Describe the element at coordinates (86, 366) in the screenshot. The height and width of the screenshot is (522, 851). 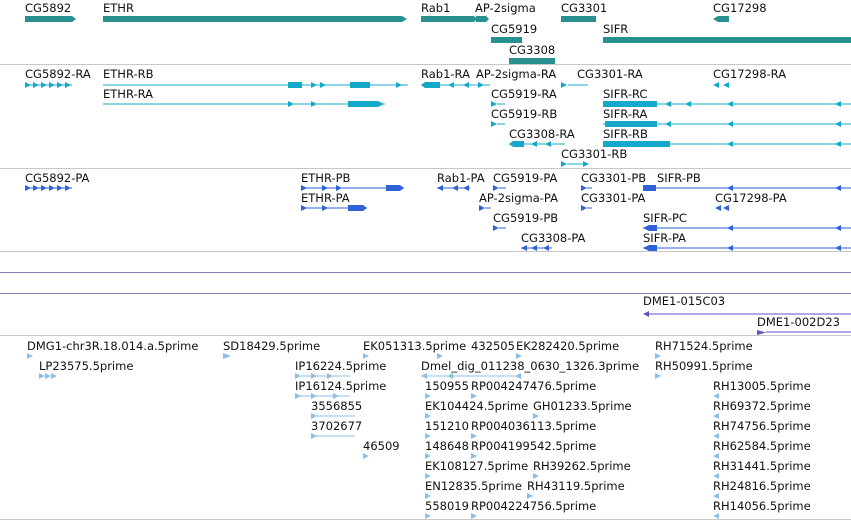
I see `feature-label-lp23575-5prime: LP23575.5prime` at that location.